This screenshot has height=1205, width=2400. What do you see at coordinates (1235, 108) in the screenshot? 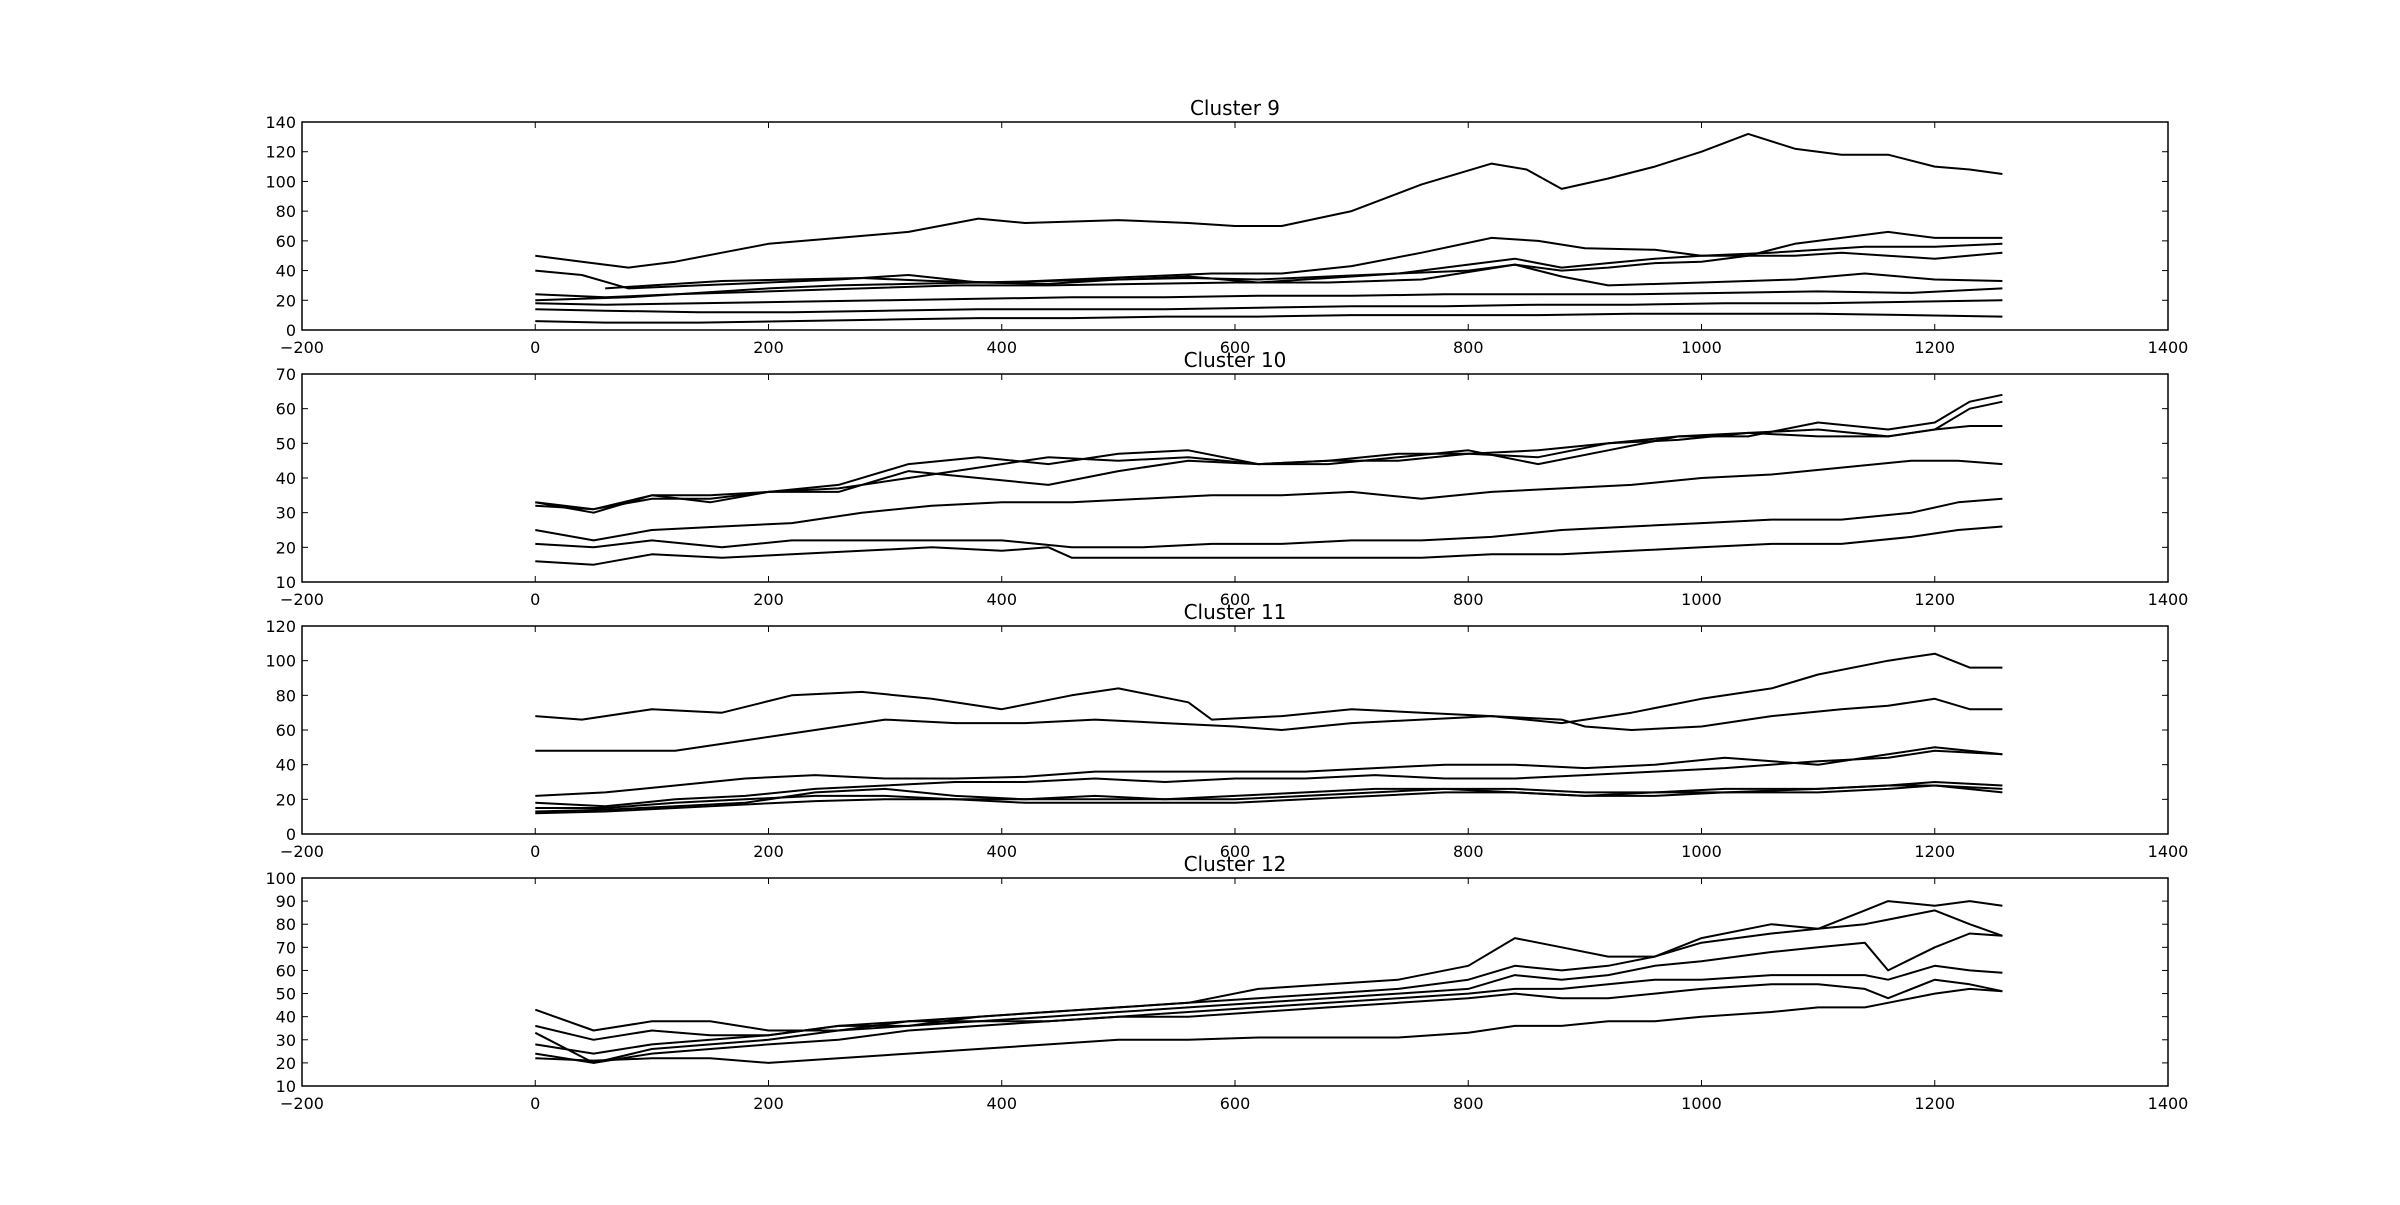
I see `chart-title: Cluster 9` at bounding box center [1235, 108].